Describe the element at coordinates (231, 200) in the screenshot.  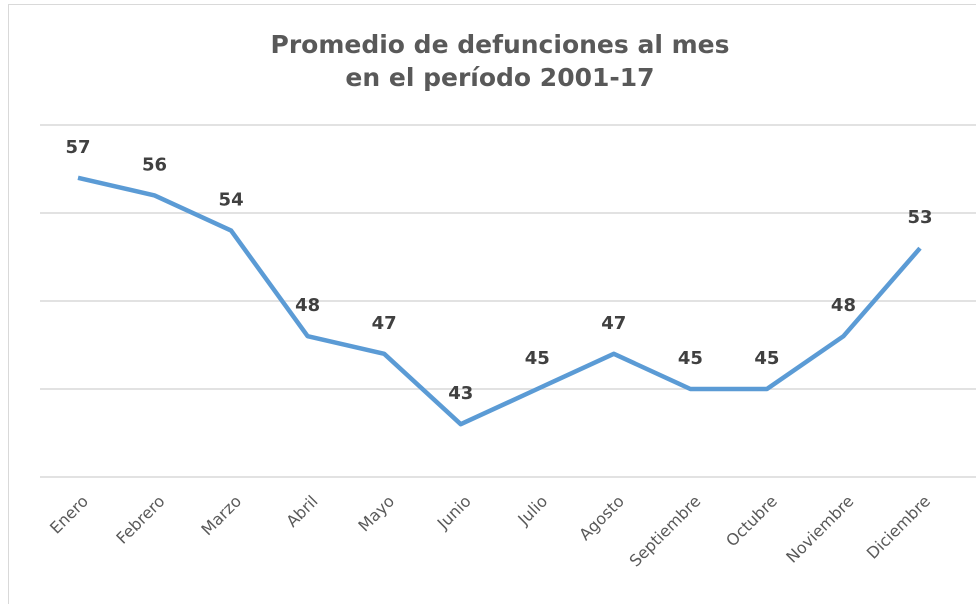
I see `data-label: 54` at that location.